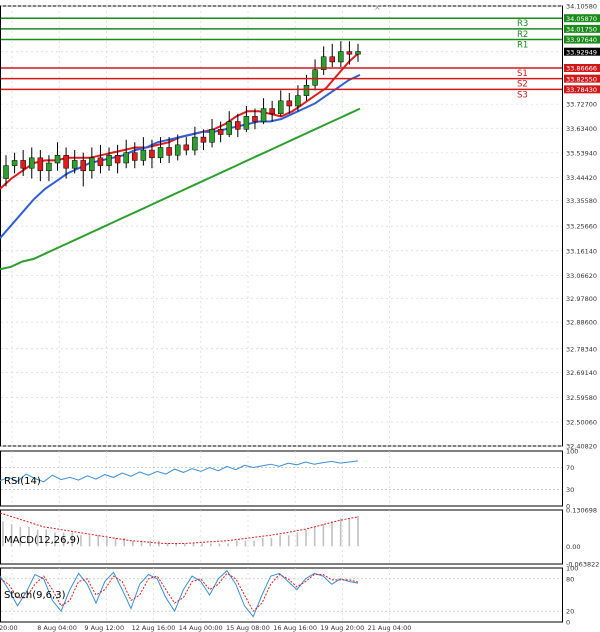 Image resolution: width=600 pixels, height=632 pixels. Describe the element at coordinates (581, 447) in the screenshot. I see `y-tick-label: 32.40820` at that location.